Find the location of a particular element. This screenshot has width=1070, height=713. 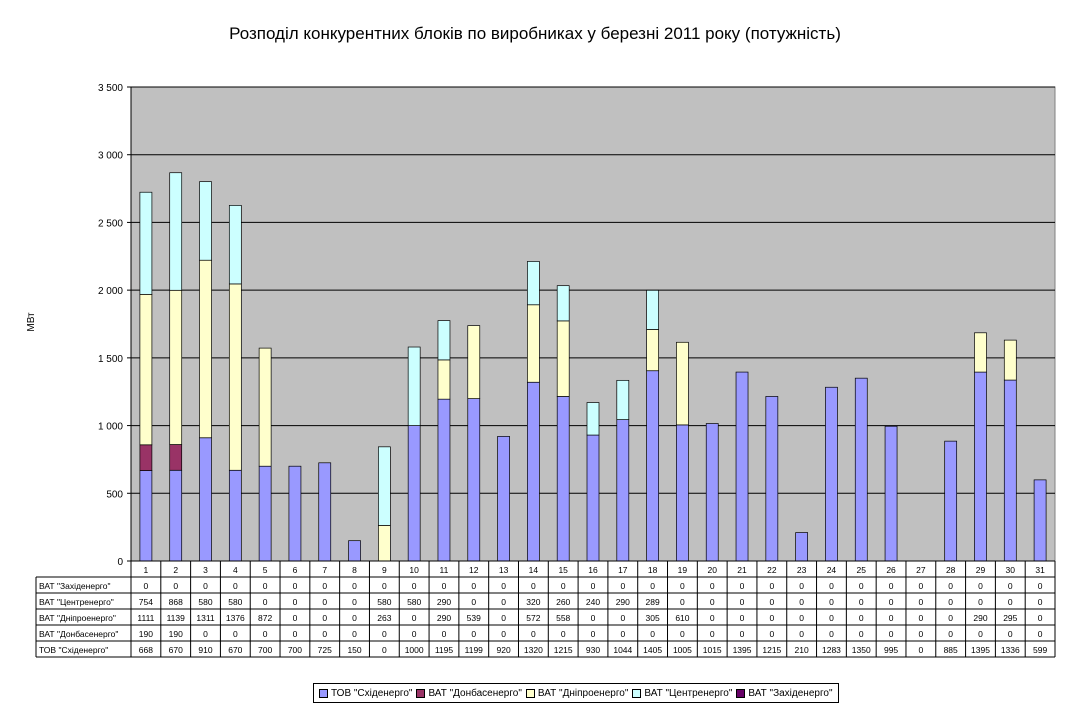

legend-item: ВАТ "Дніпроенерго" is located at coordinates (577, 693).